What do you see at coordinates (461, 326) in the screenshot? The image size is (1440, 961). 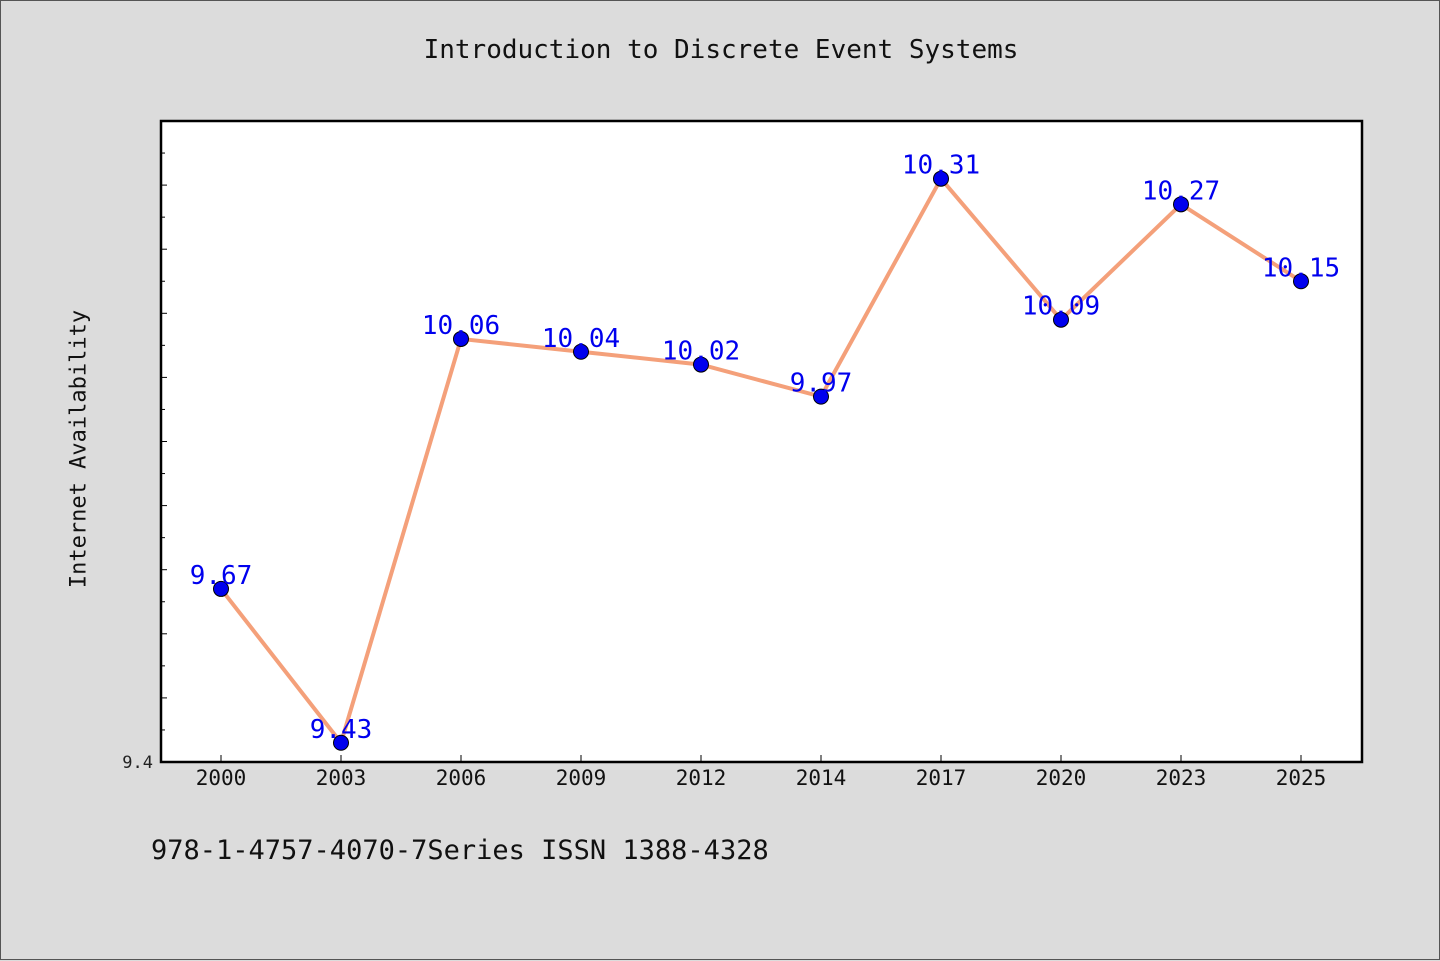 I see `data-label: 10.06` at bounding box center [461, 326].